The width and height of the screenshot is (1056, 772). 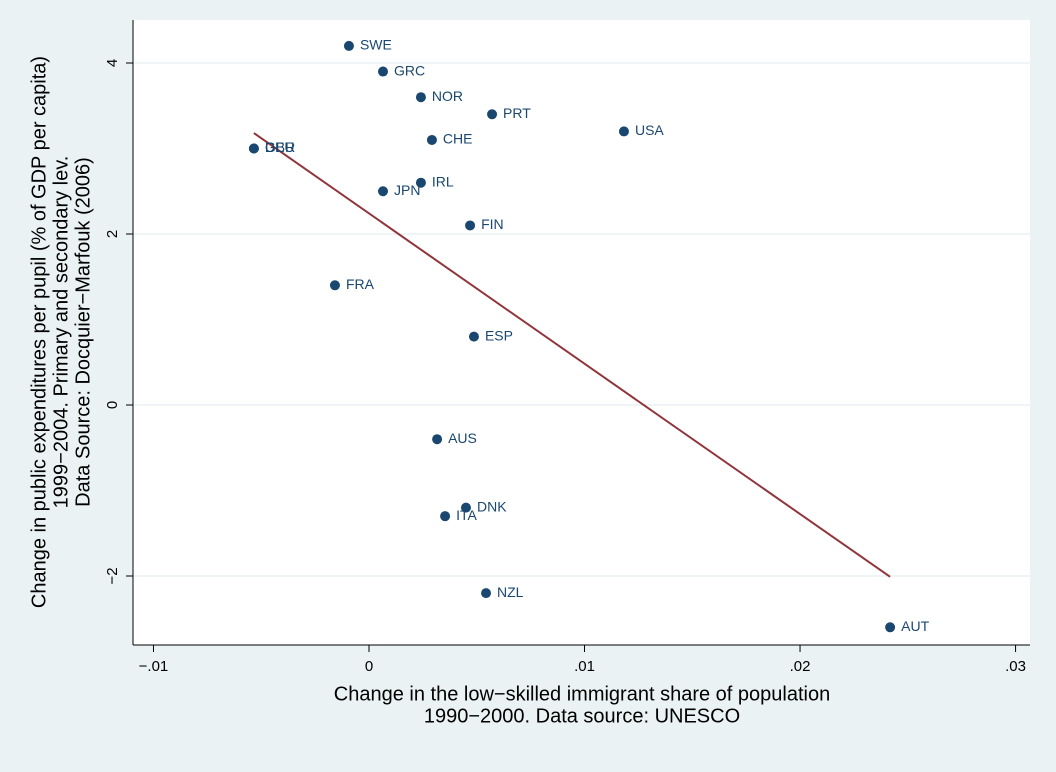 What do you see at coordinates (369, 666) in the screenshot?
I see `x-tick-label: 0` at bounding box center [369, 666].